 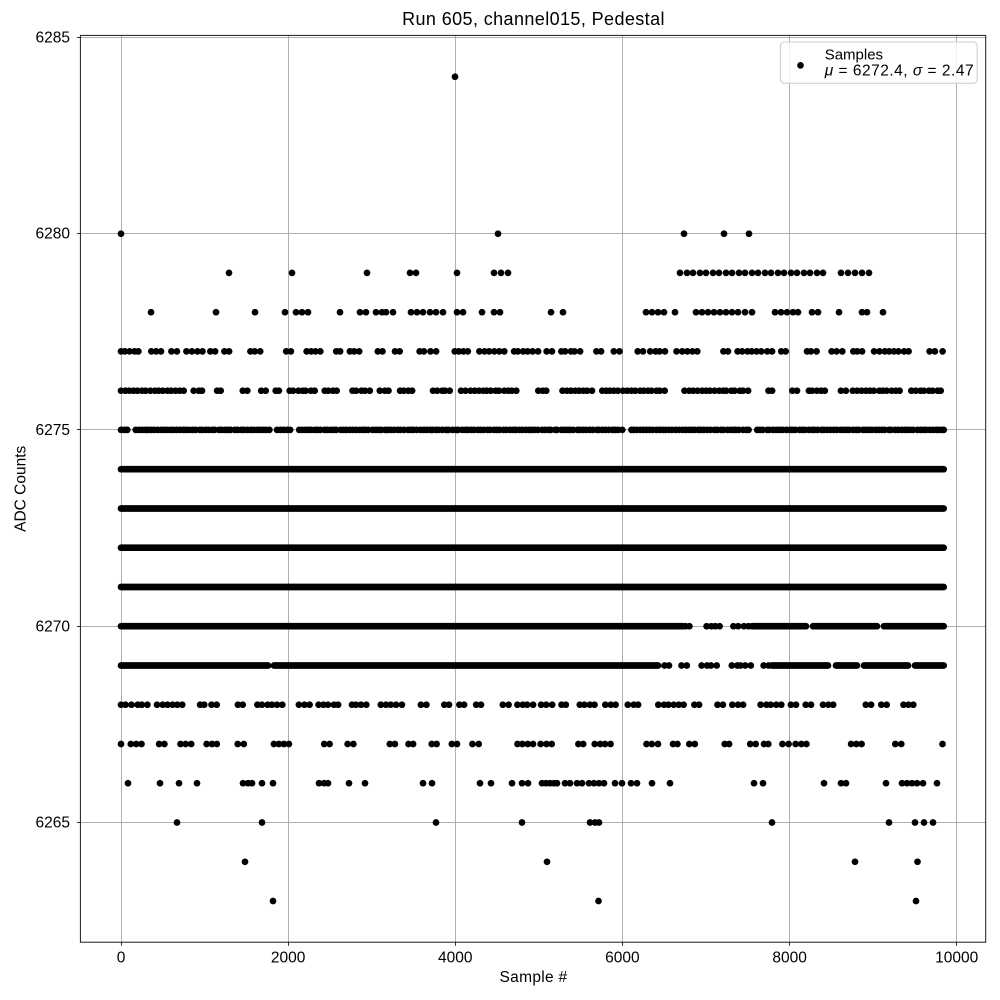 I want to click on svg-text: 10000, so click(x=956, y=958).